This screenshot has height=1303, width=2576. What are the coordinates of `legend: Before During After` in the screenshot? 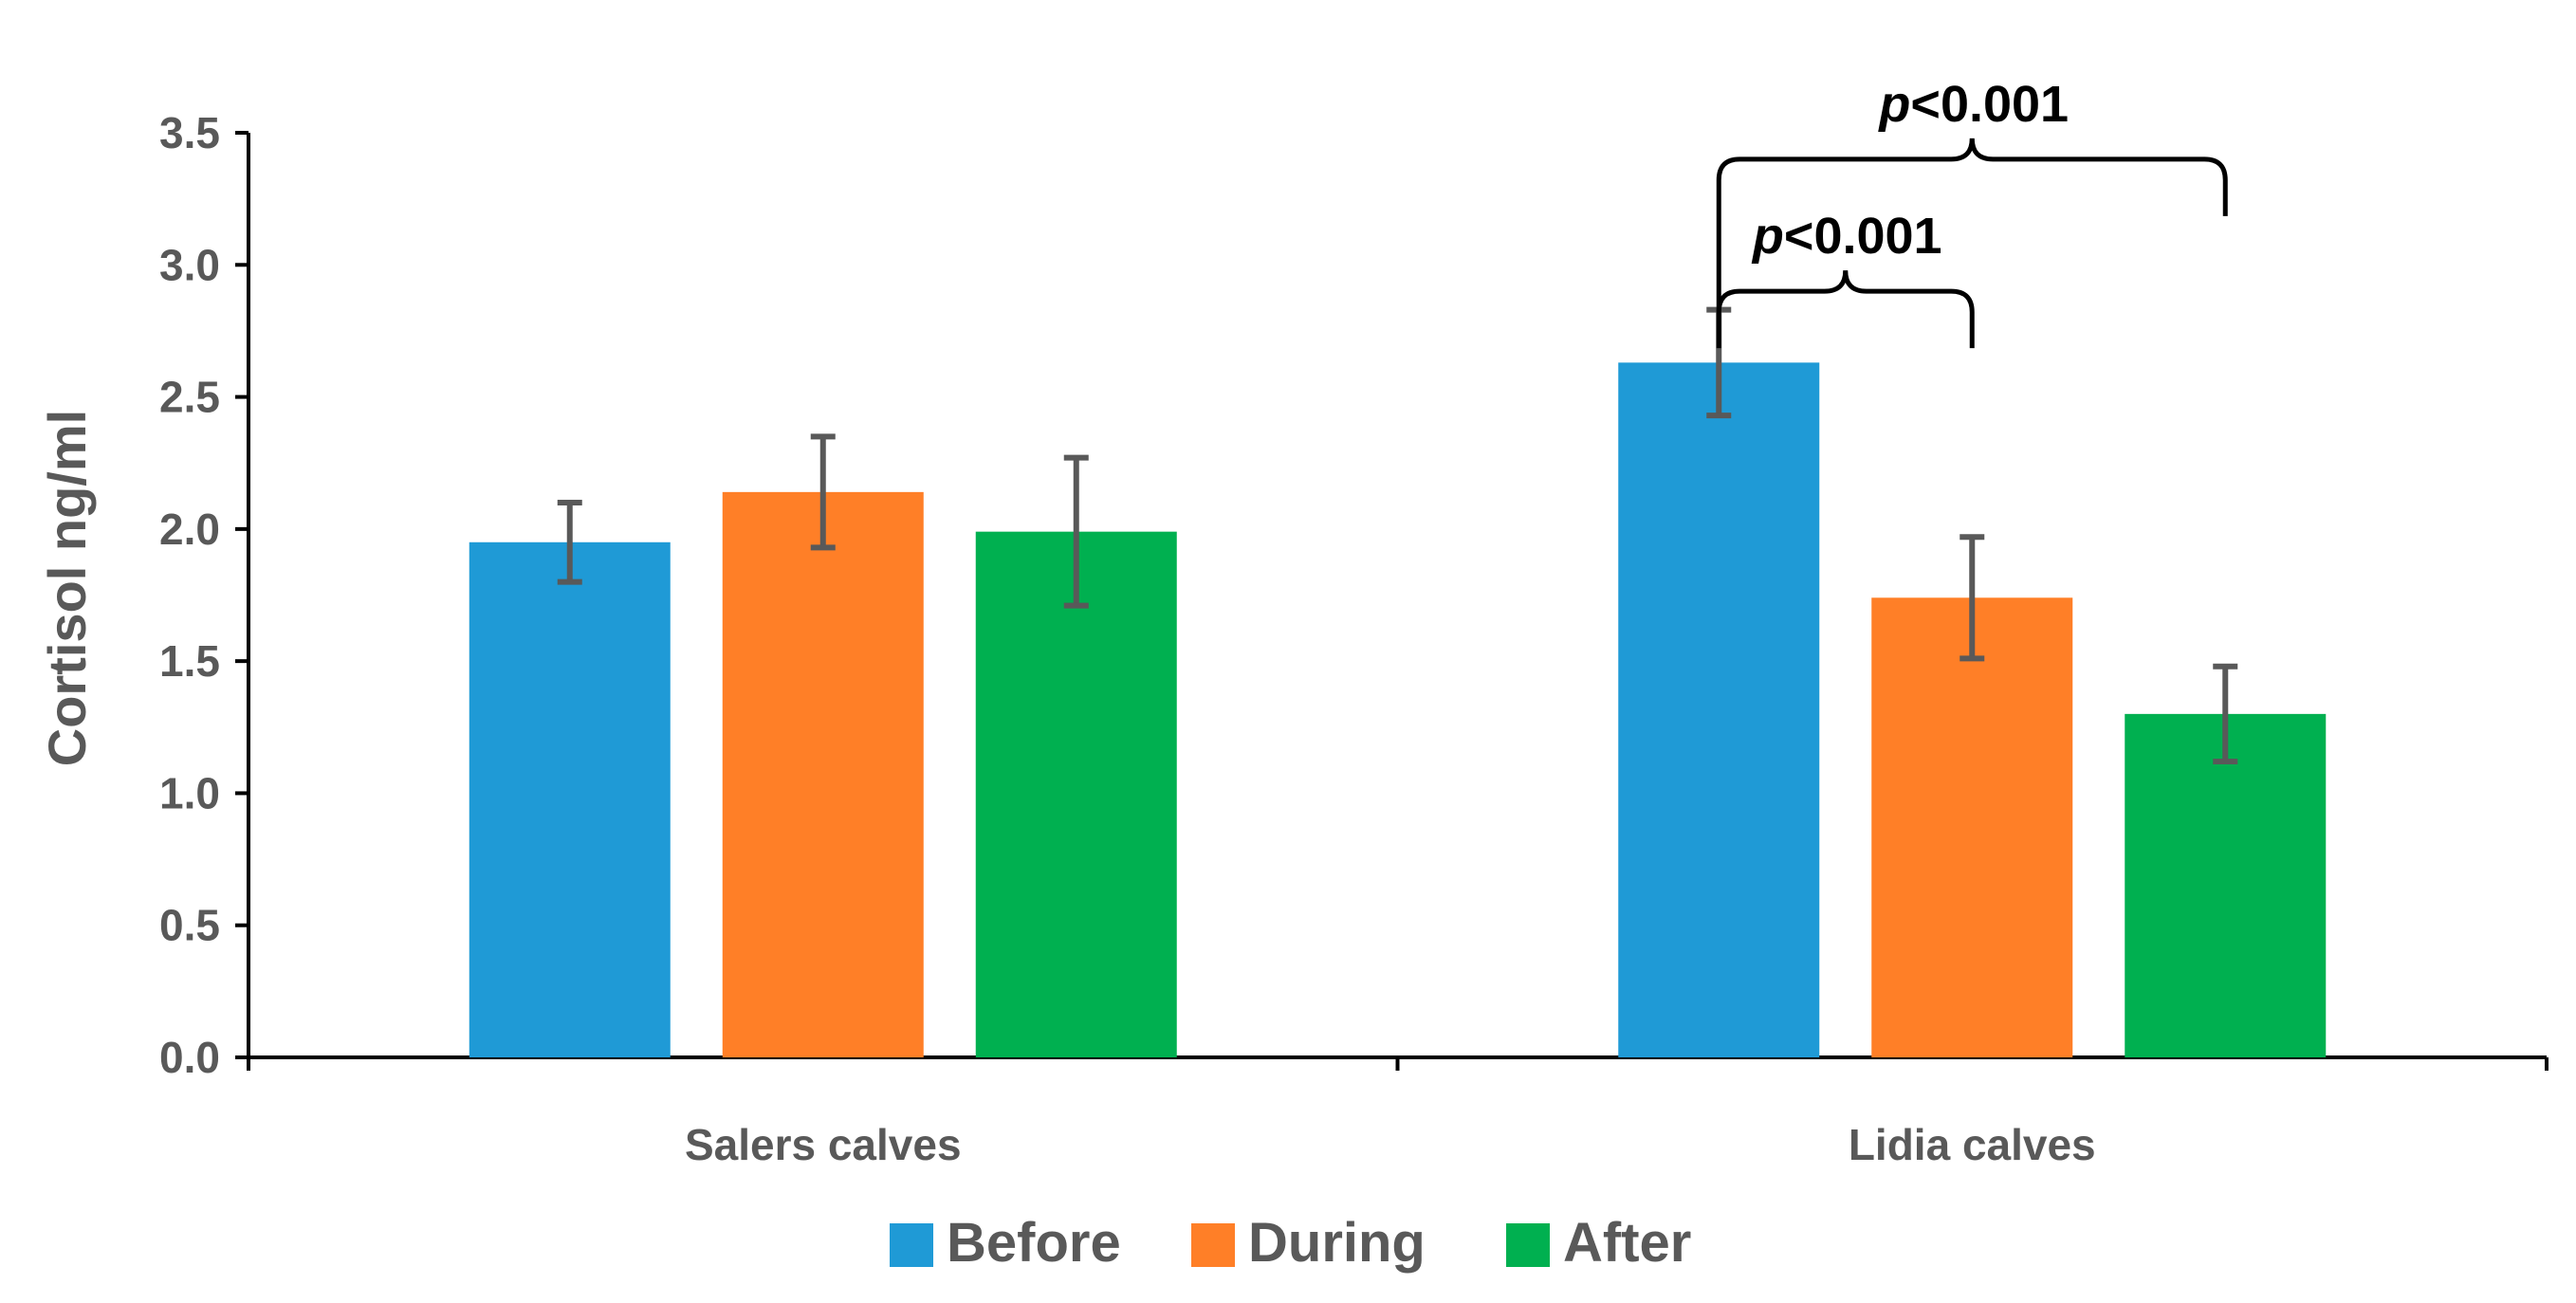 It's located at (1290, 1243).